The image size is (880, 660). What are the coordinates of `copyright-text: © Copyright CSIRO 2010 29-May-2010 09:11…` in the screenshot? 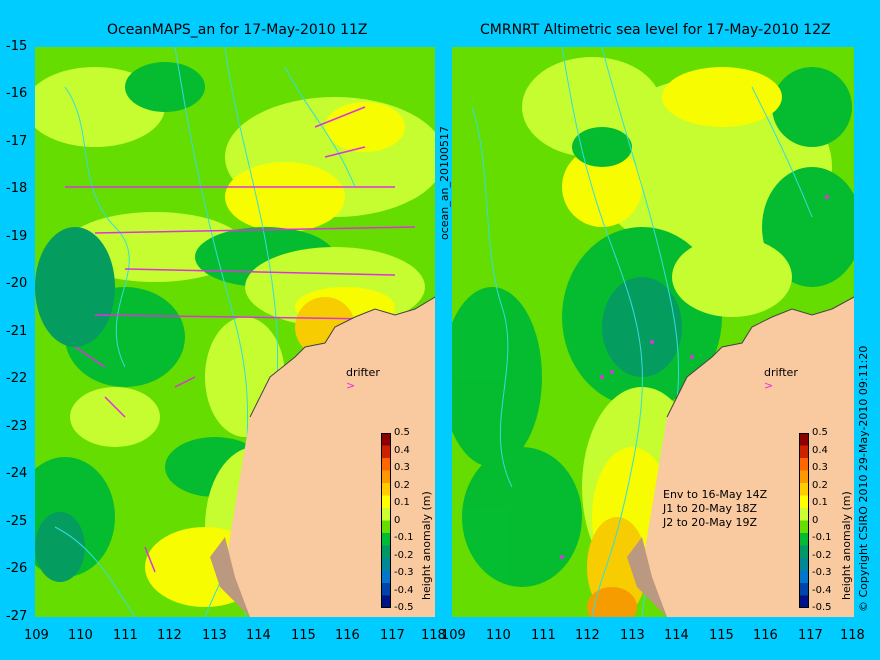 It's located at (863, 478).